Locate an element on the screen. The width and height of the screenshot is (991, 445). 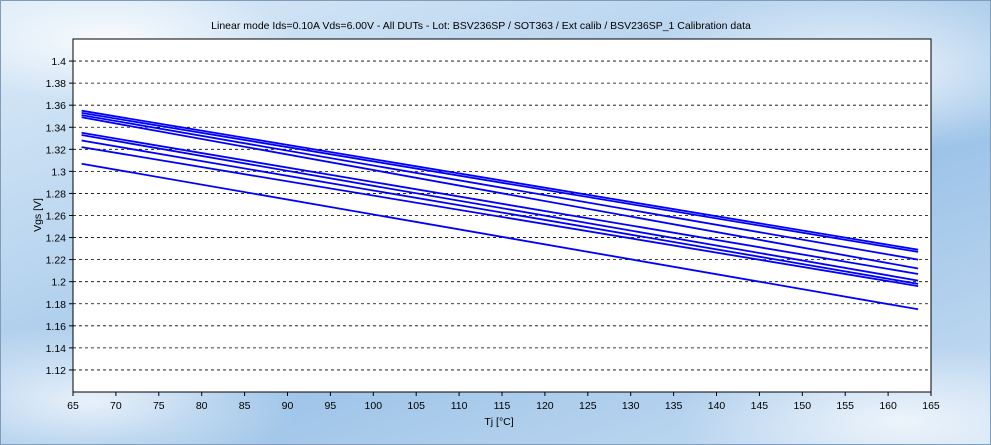
y-tick-label: 1.2 is located at coordinates (58, 283).